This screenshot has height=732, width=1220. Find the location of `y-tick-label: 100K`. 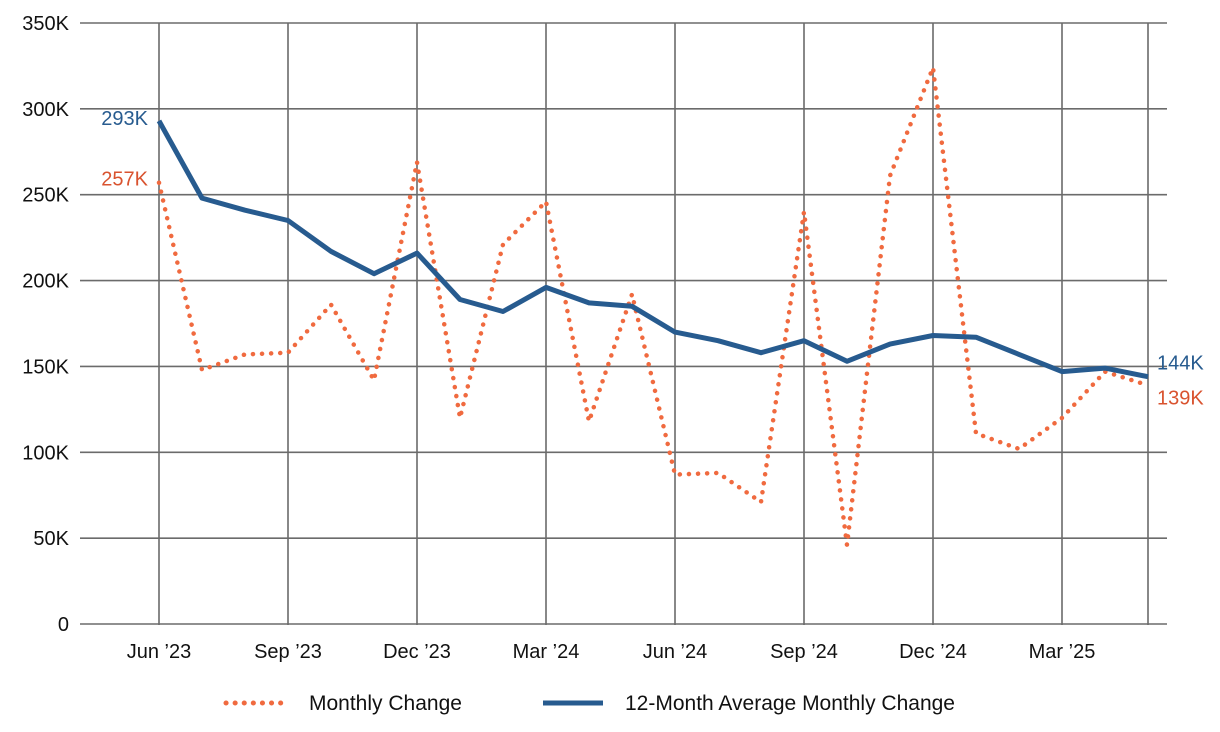

y-tick-label: 100K is located at coordinates (45, 453).